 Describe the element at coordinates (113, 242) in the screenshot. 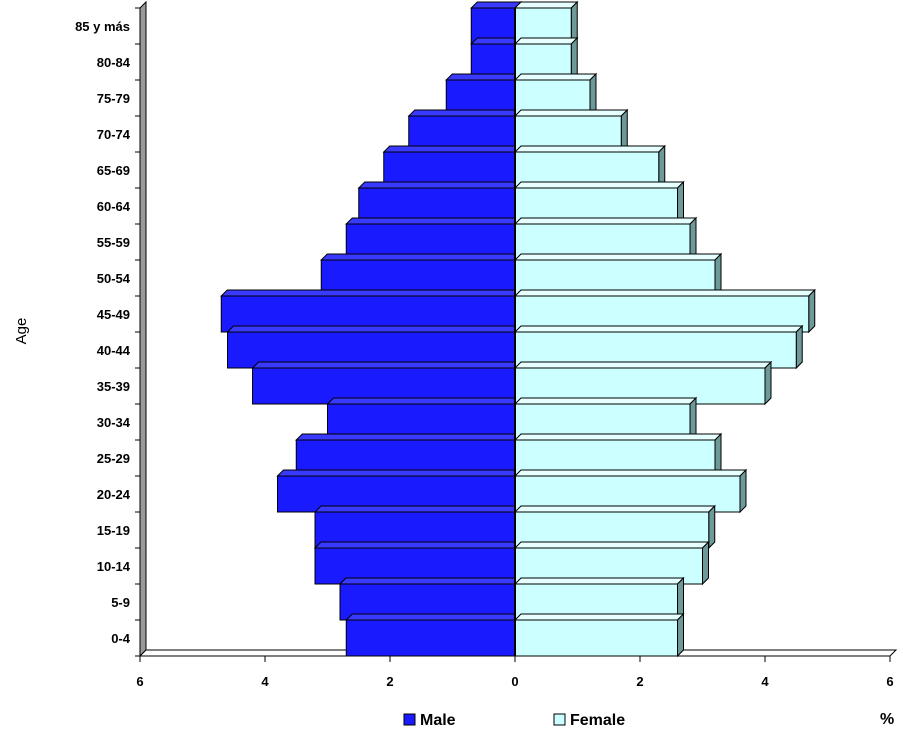

I see `y-tick-label: 55-59` at that location.